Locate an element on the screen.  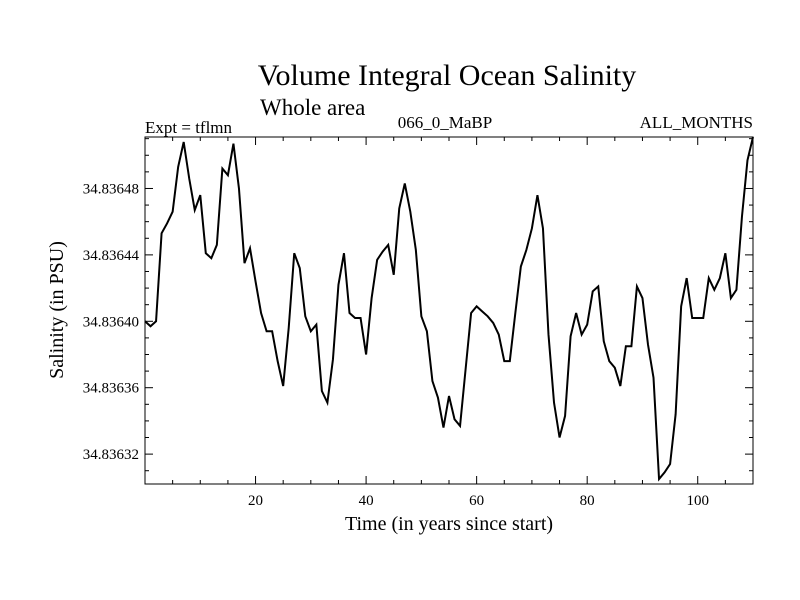
y-tick-label: 34.83648 is located at coordinates (111, 189).